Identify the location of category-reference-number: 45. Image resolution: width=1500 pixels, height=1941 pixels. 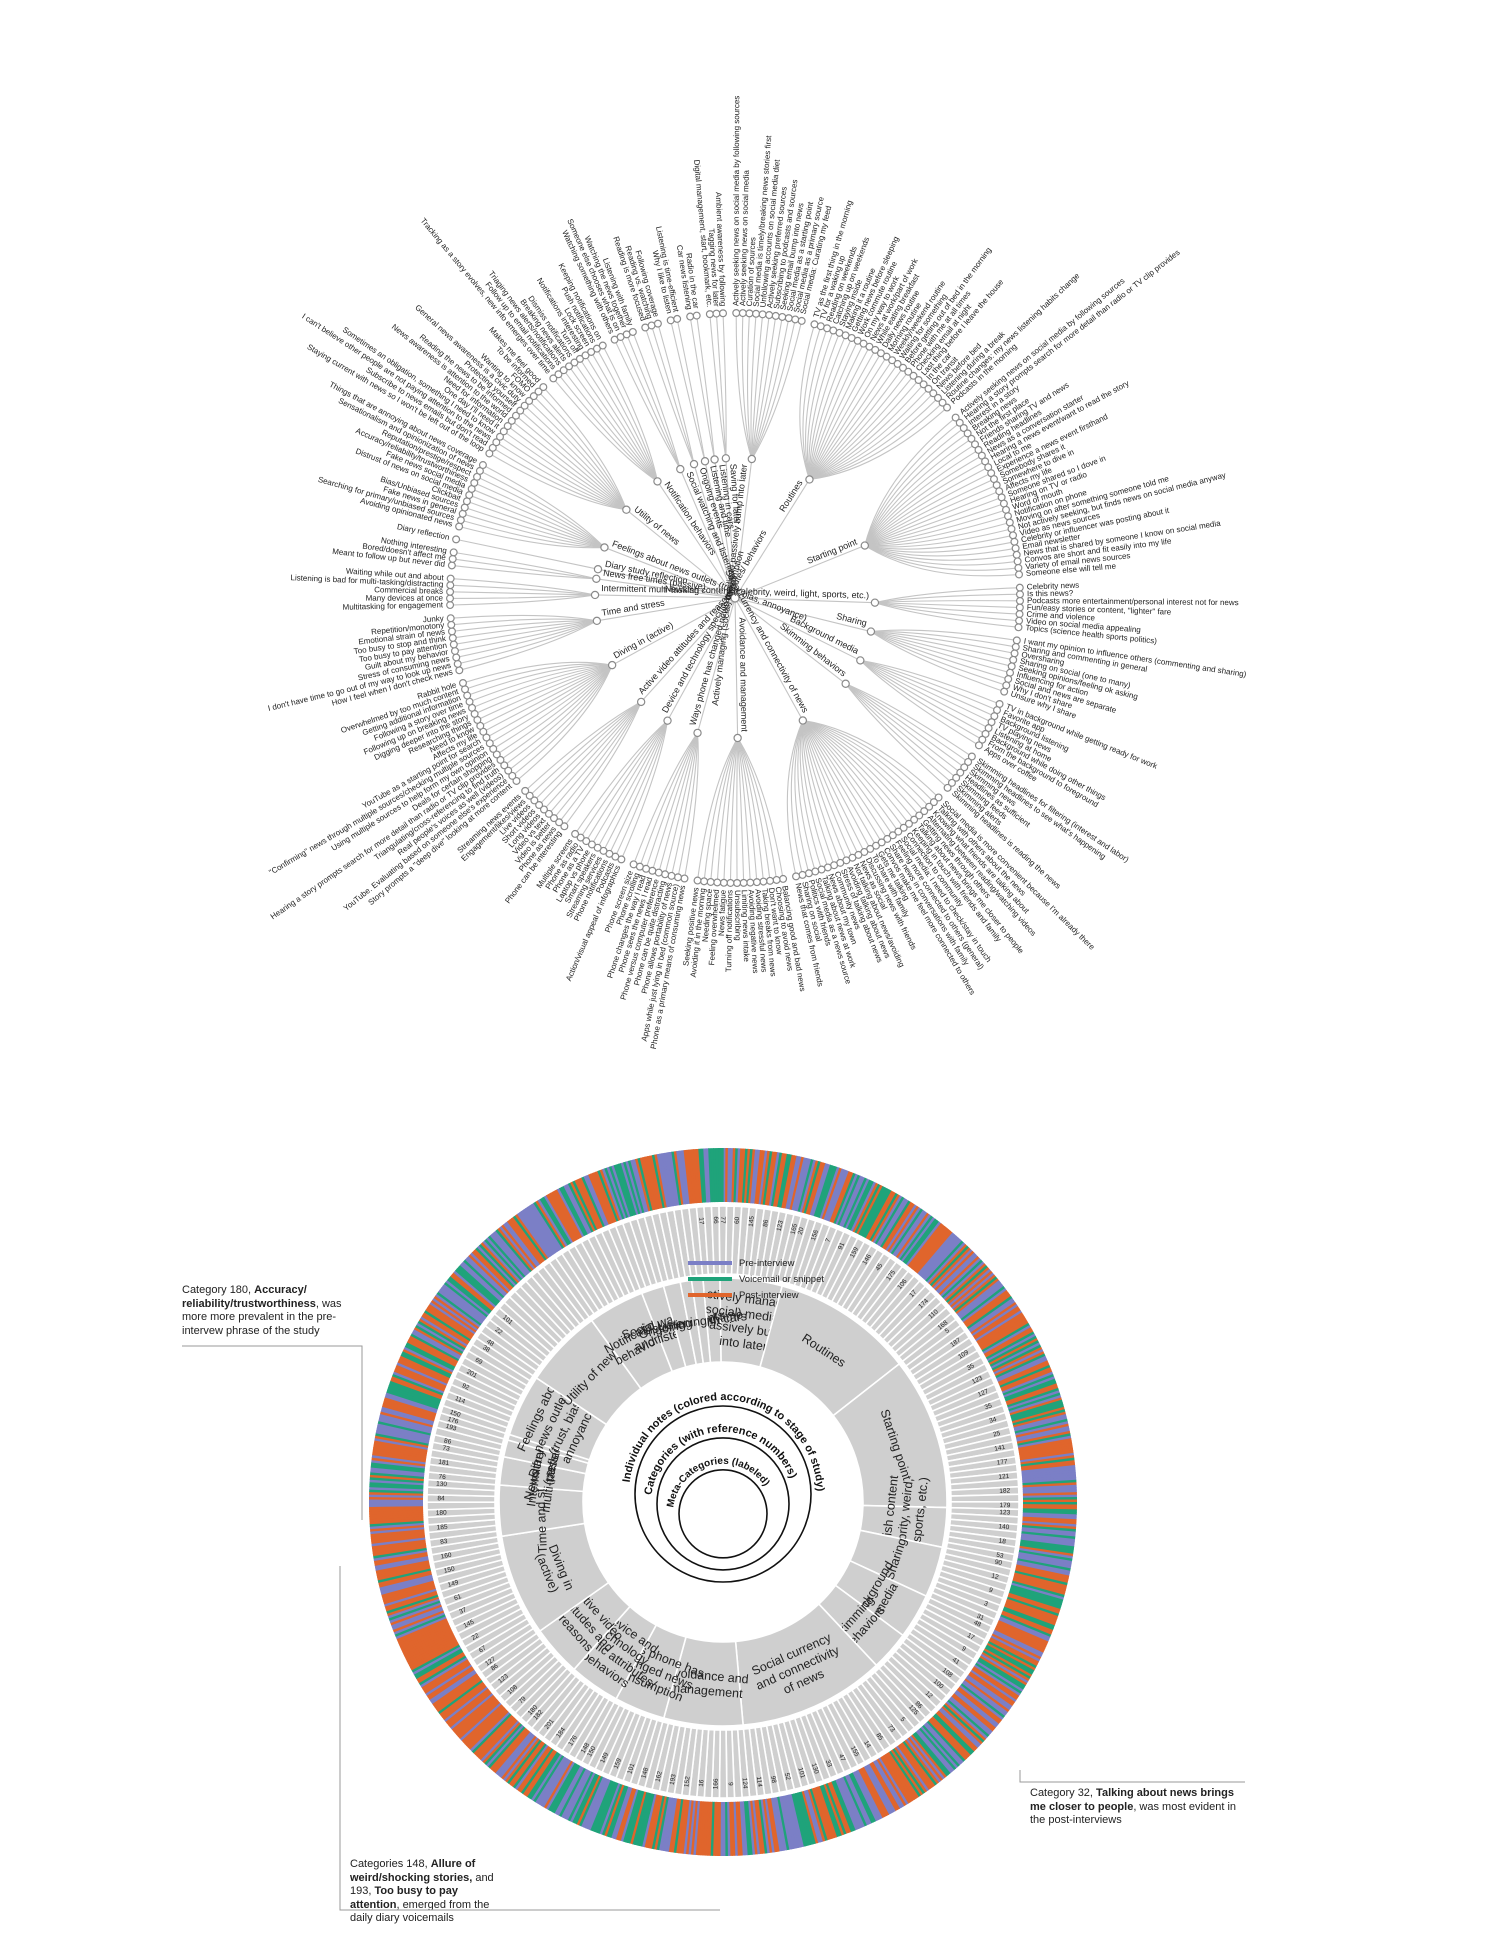
(879, 1267).